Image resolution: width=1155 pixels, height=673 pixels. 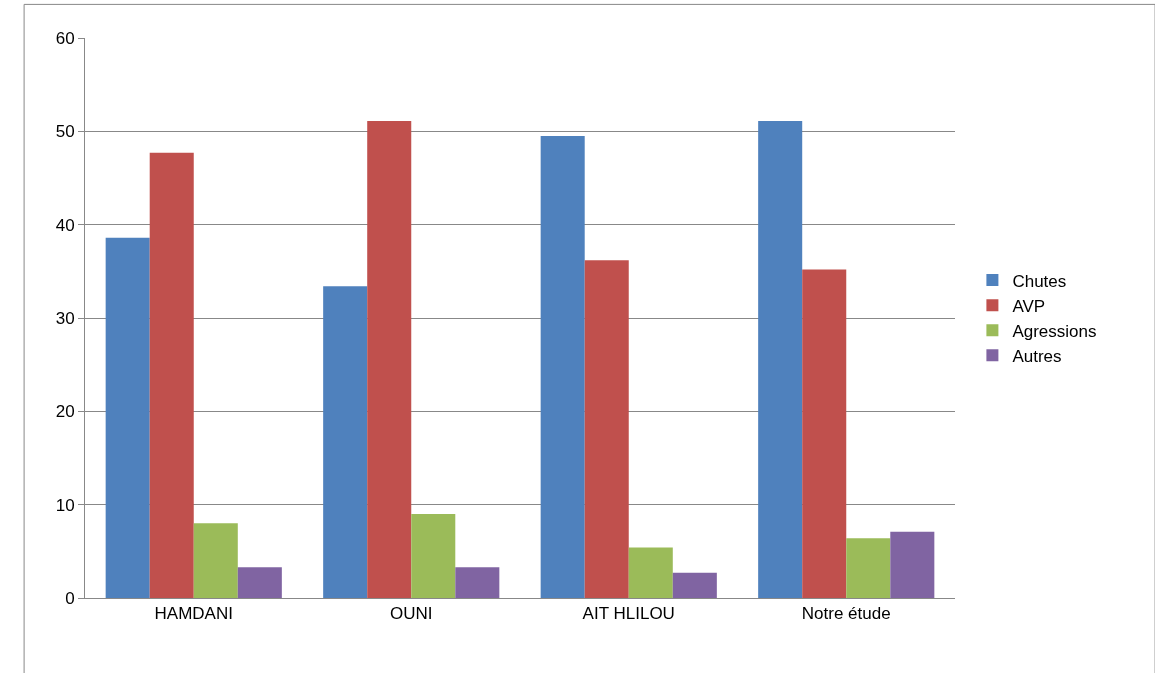 What do you see at coordinates (65, 318) in the screenshot?
I see `y-tick-label: 30` at bounding box center [65, 318].